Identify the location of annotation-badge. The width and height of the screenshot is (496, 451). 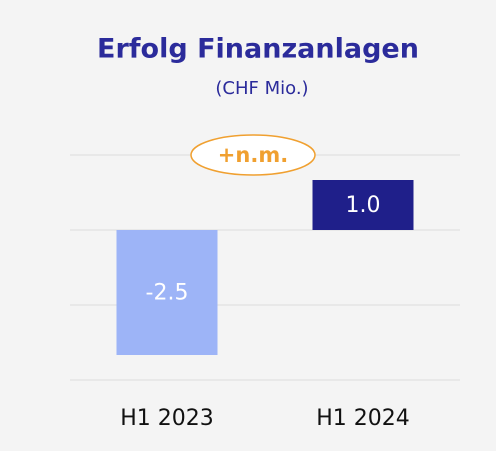
(253, 155).